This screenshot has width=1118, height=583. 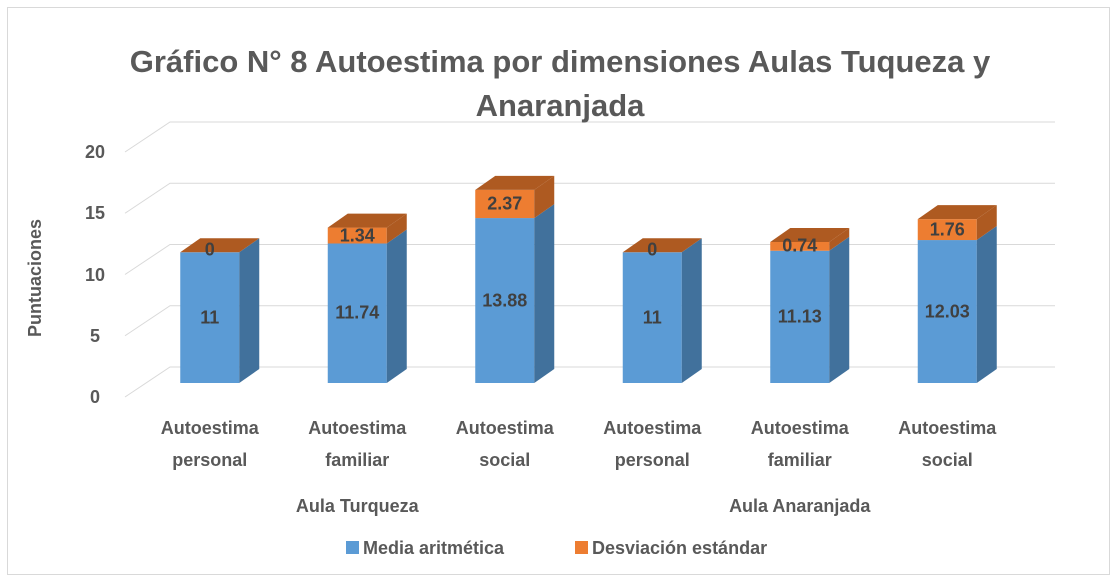 I want to click on y-tick-label: 10, so click(x=95, y=274).